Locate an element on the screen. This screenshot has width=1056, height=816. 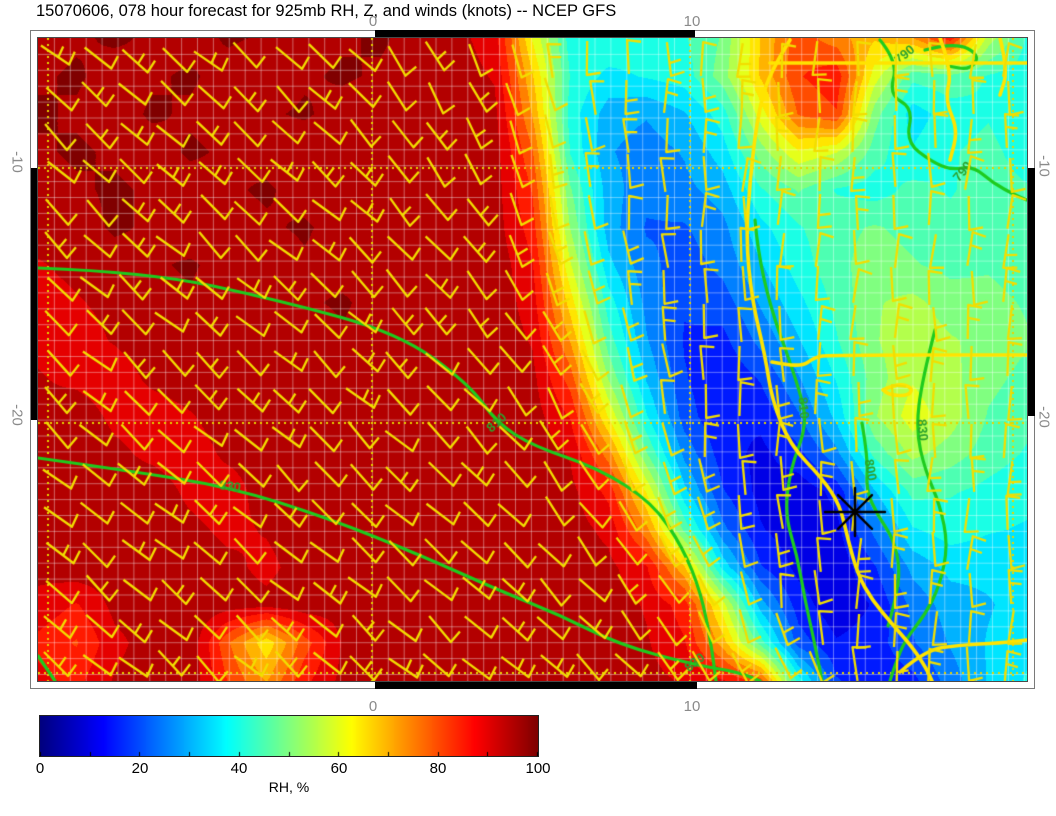
y-tick-right-neg20: -20 is located at coordinates (1044, 417).